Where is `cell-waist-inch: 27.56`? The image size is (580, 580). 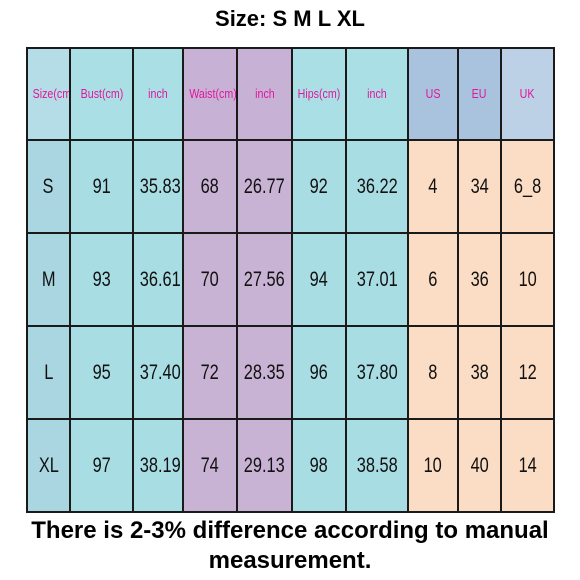 cell-waist-inch: 27.56 is located at coordinates (264, 279).